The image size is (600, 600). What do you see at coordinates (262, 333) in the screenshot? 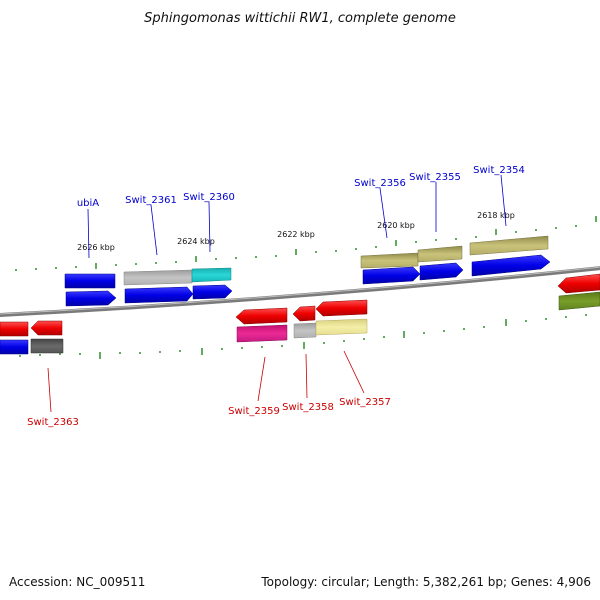
I see `gene-feature-swit2359-lower` at bounding box center [262, 333].